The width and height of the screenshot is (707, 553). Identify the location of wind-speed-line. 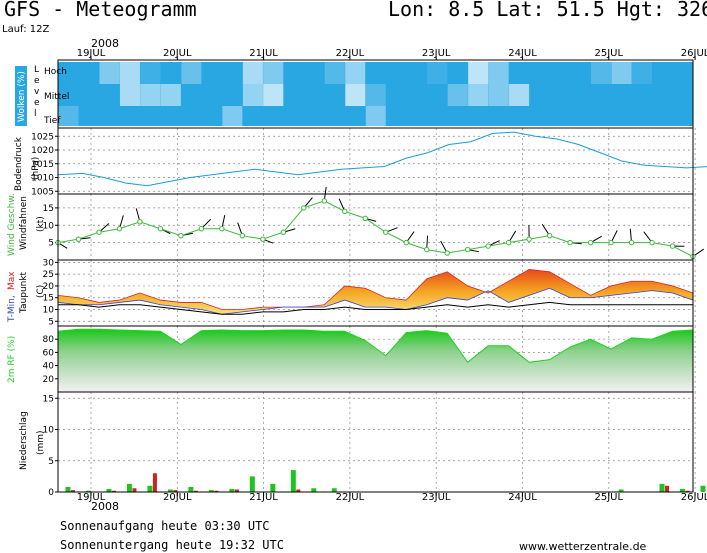
(375, 228).